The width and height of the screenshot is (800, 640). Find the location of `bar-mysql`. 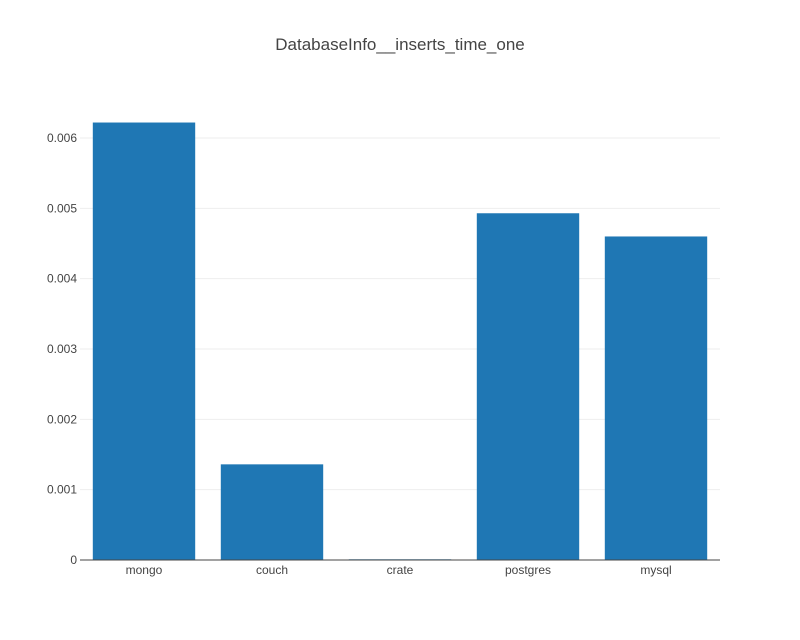

bar-mysql is located at coordinates (656, 398).